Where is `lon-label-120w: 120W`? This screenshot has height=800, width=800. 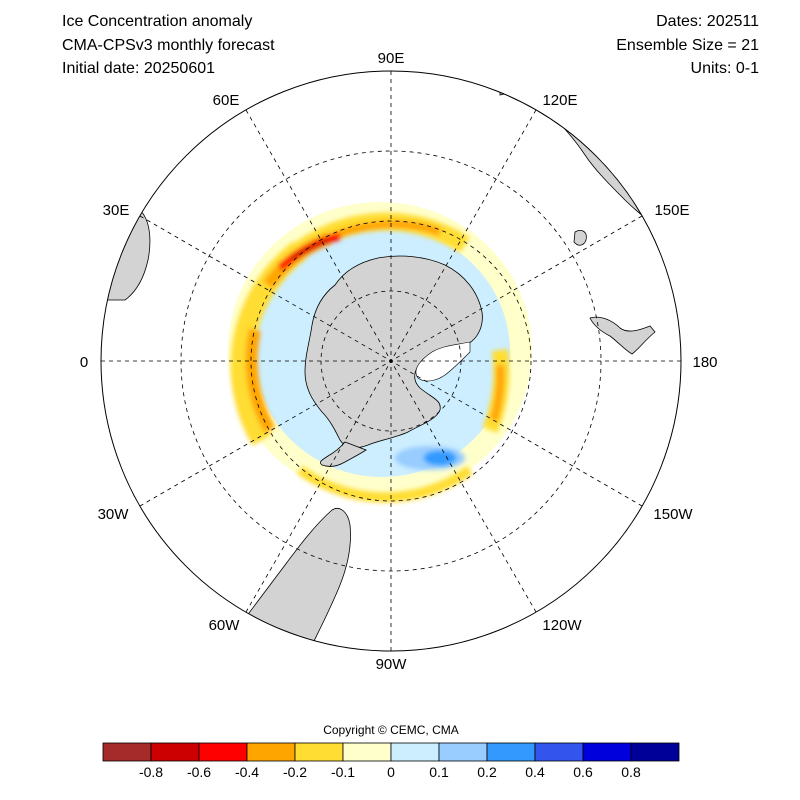 lon-label-120w: 120W is located at coordinates (562, 625).